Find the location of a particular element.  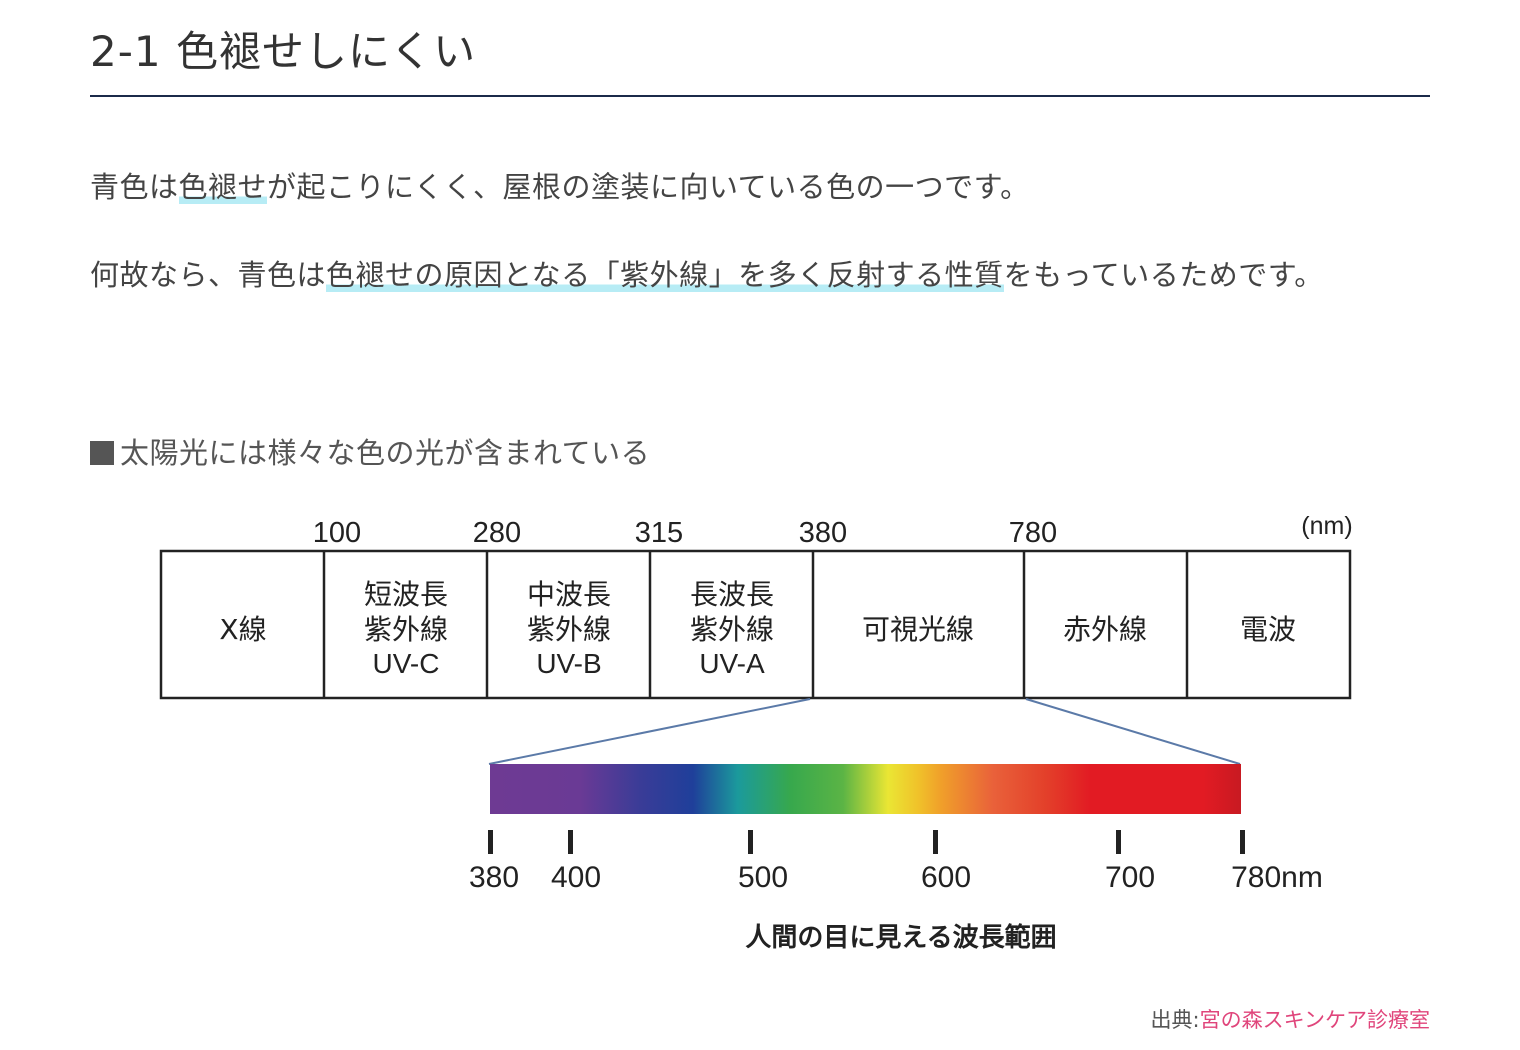

paragraph-1-post: が起こりにくく、屋根の塗装に向いている色の一つです。 is located at coordinates (648, 187).